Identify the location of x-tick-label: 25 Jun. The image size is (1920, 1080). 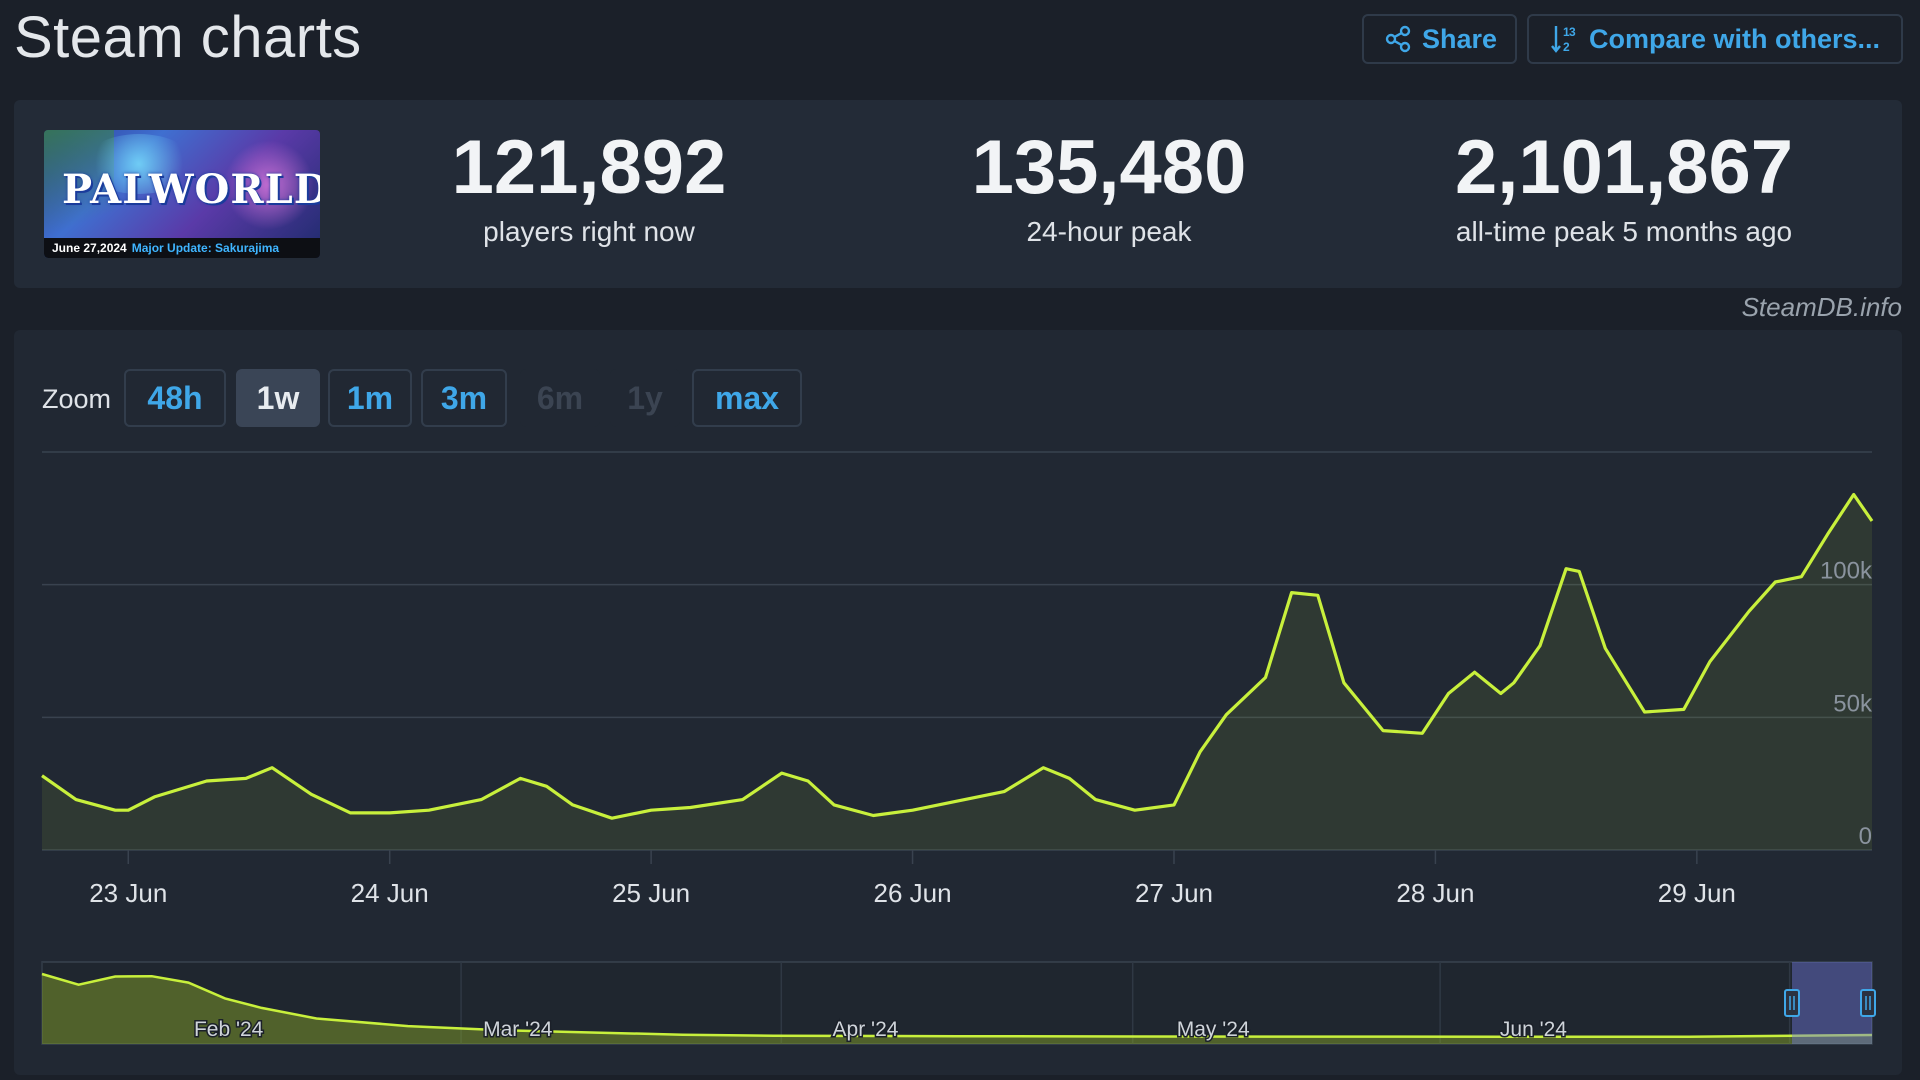
(651, 893).